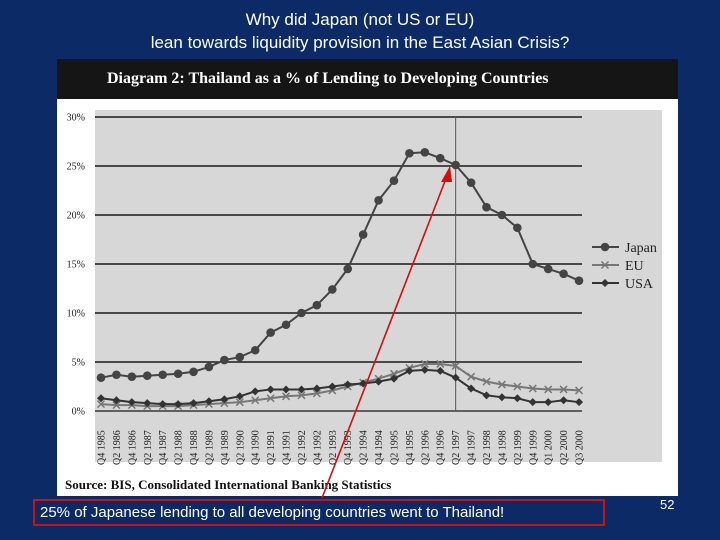  Describe the element at coordinates (317, 447) in the screenshot. I see `x-tick-label: Q4 1992` at that location.